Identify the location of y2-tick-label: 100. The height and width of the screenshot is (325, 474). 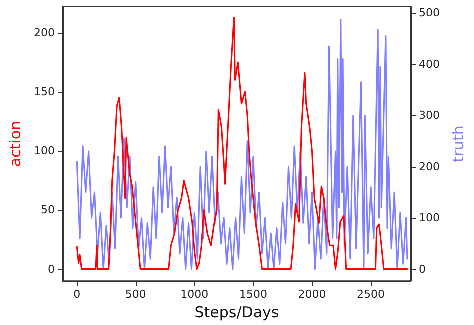
(429, 218).